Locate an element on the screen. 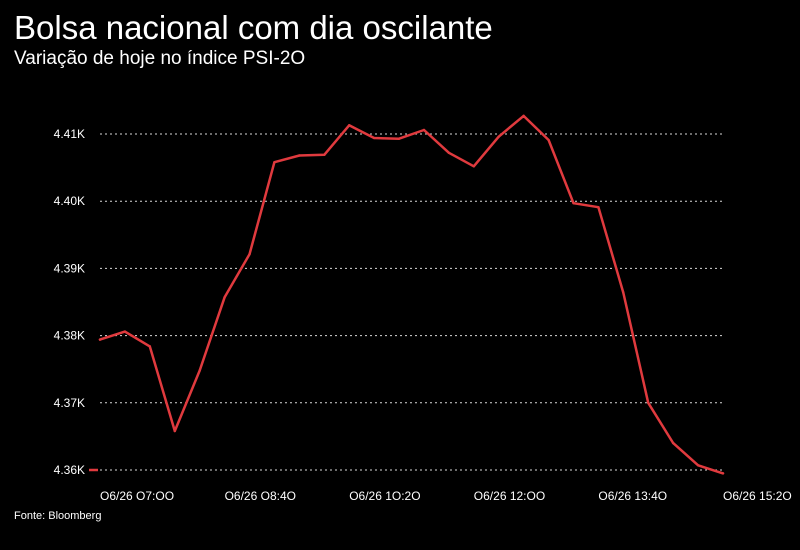 This screenshot has width=800, height=550. source-note: Fonte: Bloomberg is located at coordinates (58, 516).